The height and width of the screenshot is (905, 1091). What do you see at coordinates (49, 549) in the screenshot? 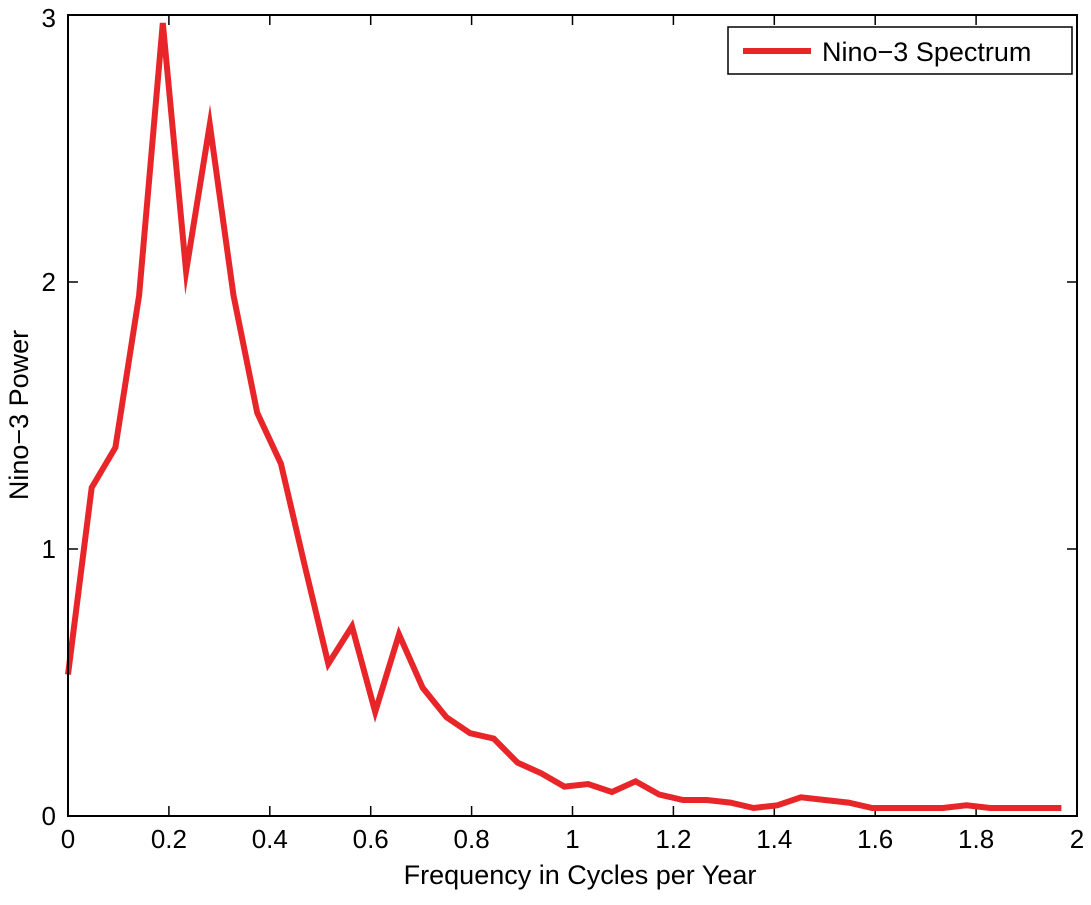
I see `y-tick-label: 1` at bounding box center [49, 549].